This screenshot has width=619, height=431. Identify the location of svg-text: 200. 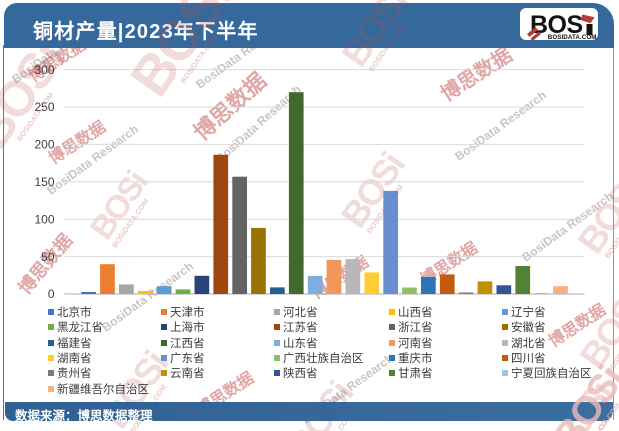
(44, 145).